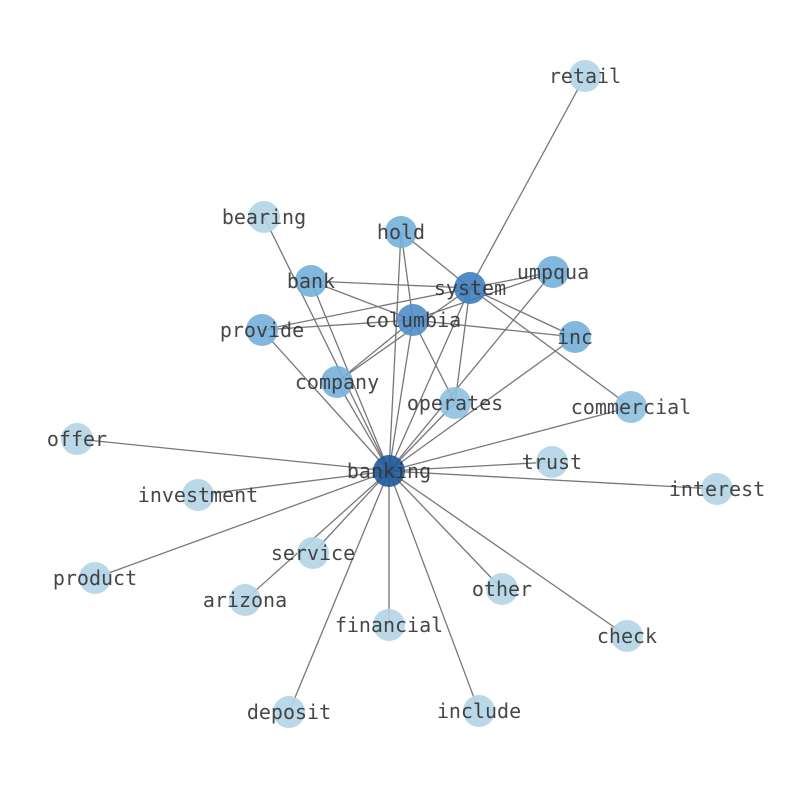 This screenshot has height=790, width=794. I want to click on edge-umpqua-banking, so click(471, 371).